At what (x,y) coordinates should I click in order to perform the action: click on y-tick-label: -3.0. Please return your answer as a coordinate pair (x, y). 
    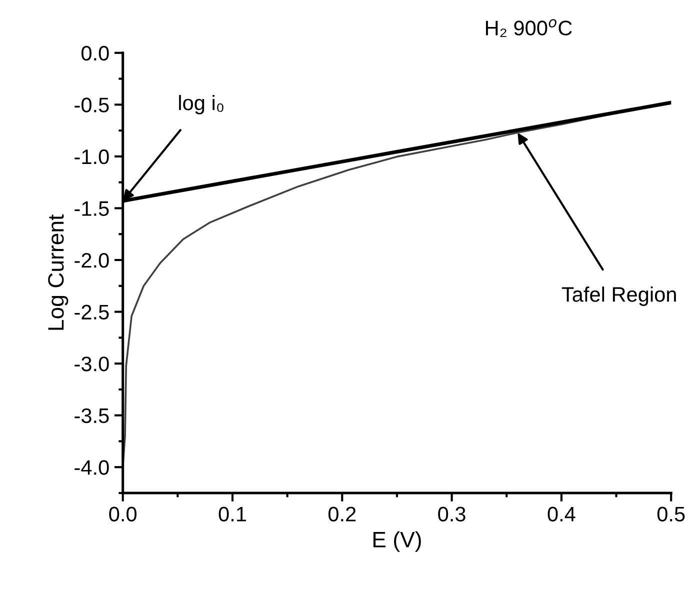
    Looking at the image, I should click on (91, 364).